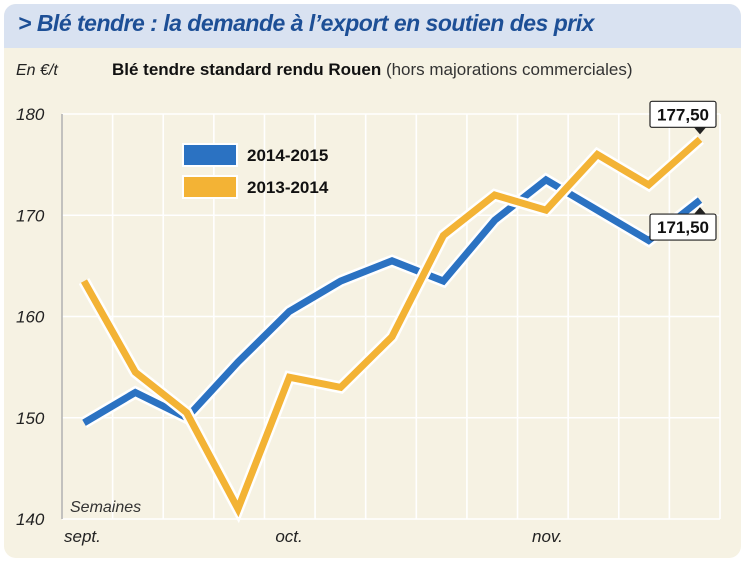 Image resolution: width=747 pixels, height=562 pixels. I want to click on value-callout-label: 171,50, so click(683, 227).